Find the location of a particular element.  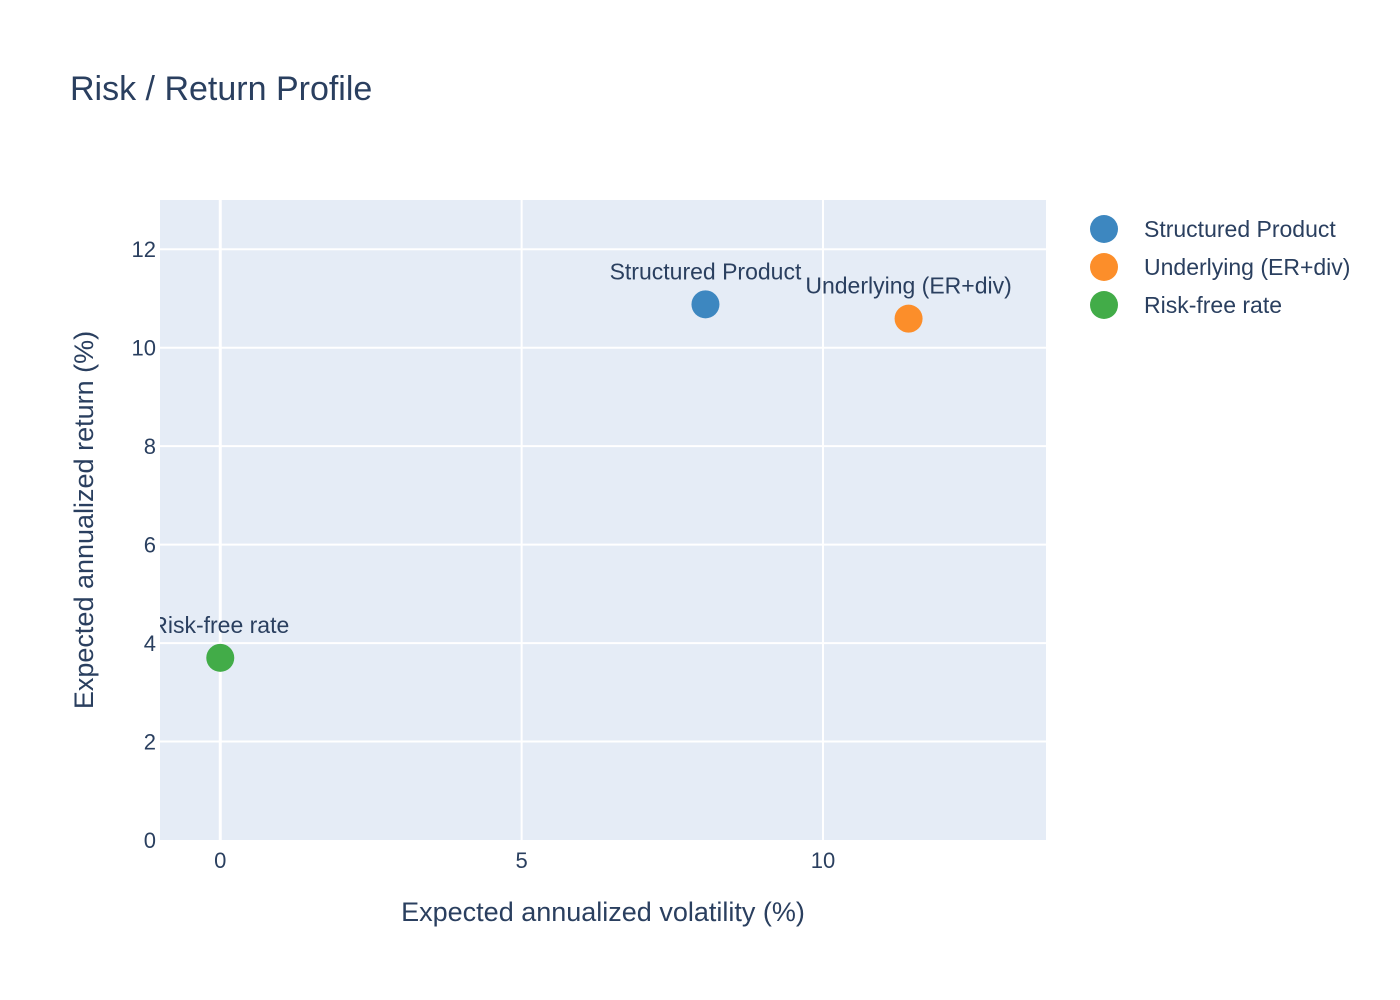

y-tick-label: 12 is located at coordinates (144, 249).